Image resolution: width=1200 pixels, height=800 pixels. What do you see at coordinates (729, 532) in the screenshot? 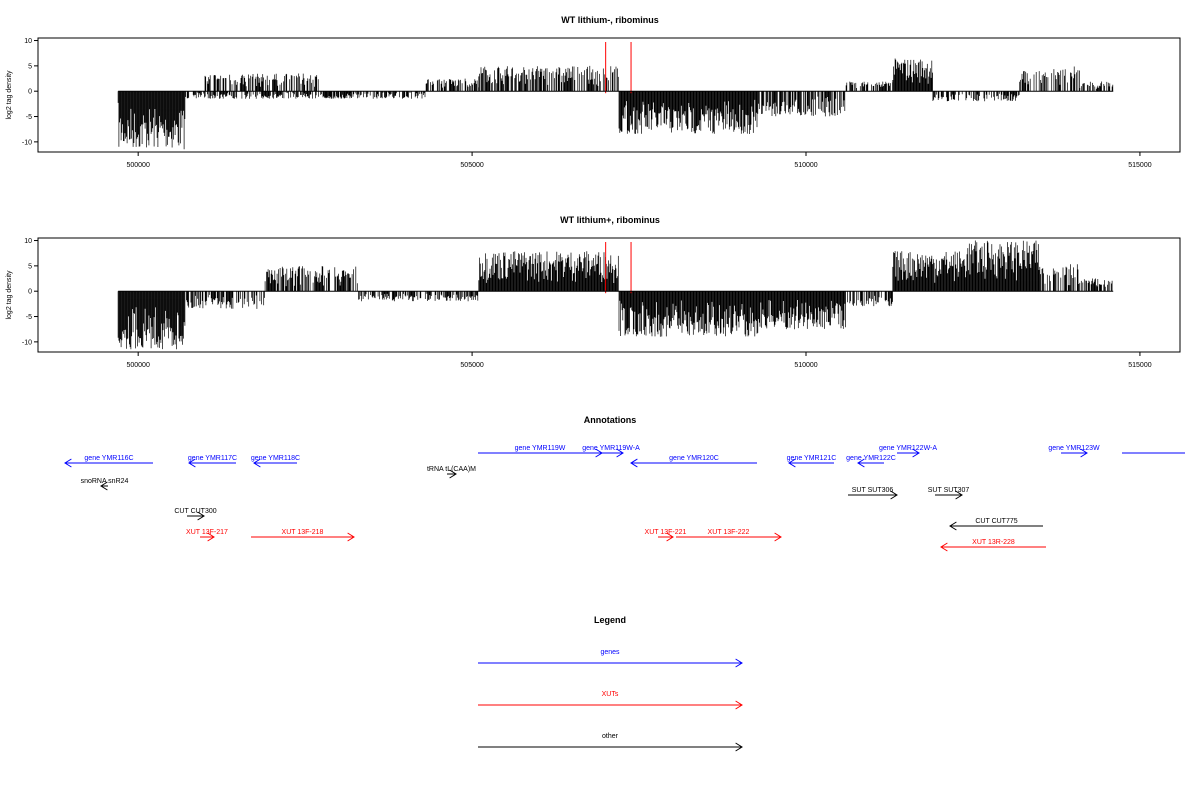
I see `annotation-label: XUT 13F-222` at bounding box center [729, 532].